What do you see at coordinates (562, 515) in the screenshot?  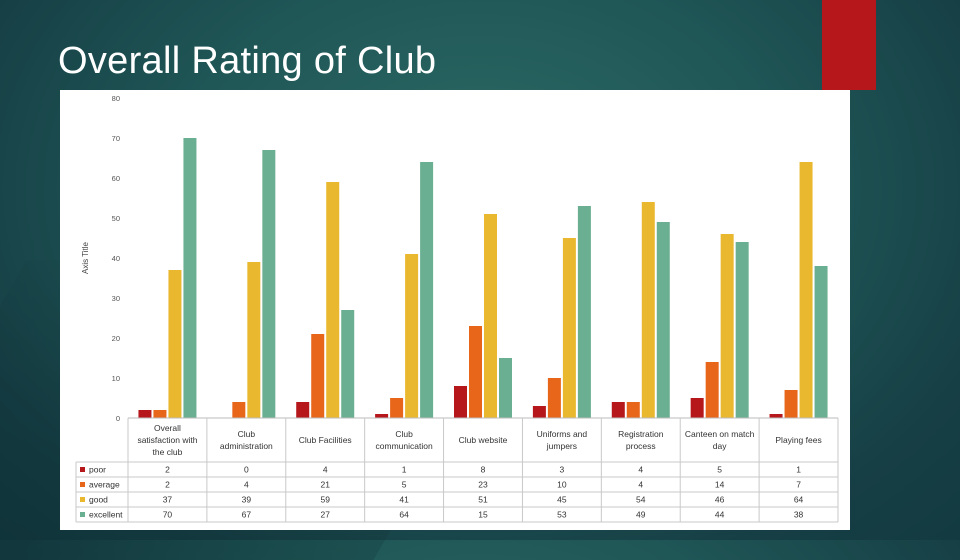 I see `data-label: 53` at bounding box center [562, 515].